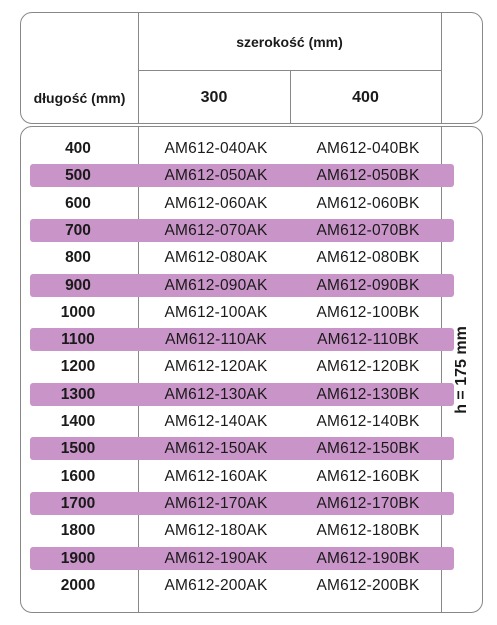 This screenshot has width=497, height=625. Describe the element at coordinates (216, 203) in the screenshot. I see `code-300: AM612-060AK` at that location.